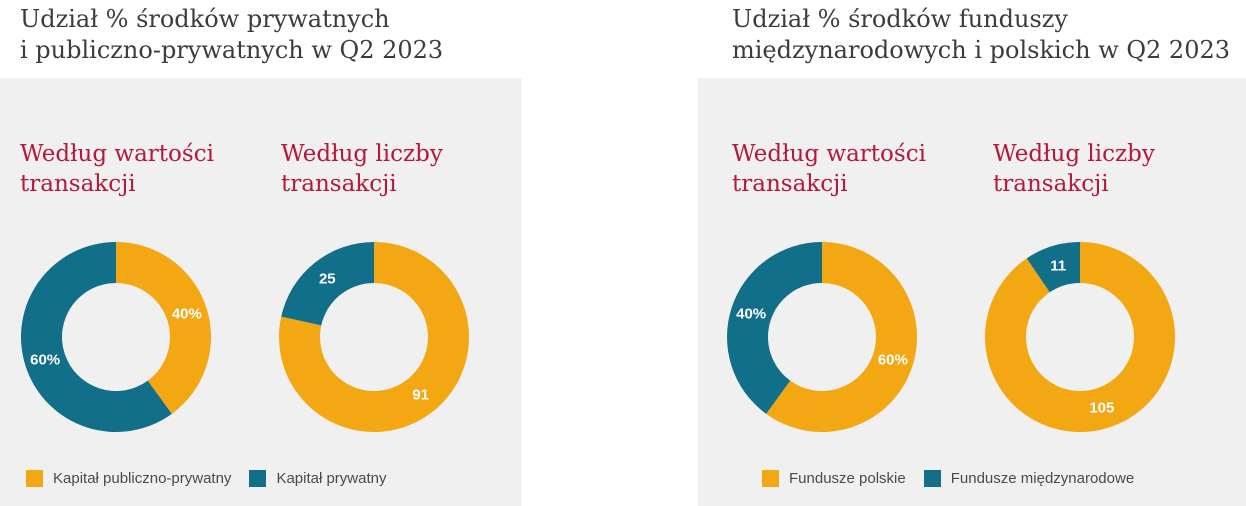 Image resolution: width=1246 pixels, height=506 pixels. What do you see at coordinates (847, 478) in the screenshot?
I see `legend-label: Fundusze polskie` at bounding box center [847, 478].